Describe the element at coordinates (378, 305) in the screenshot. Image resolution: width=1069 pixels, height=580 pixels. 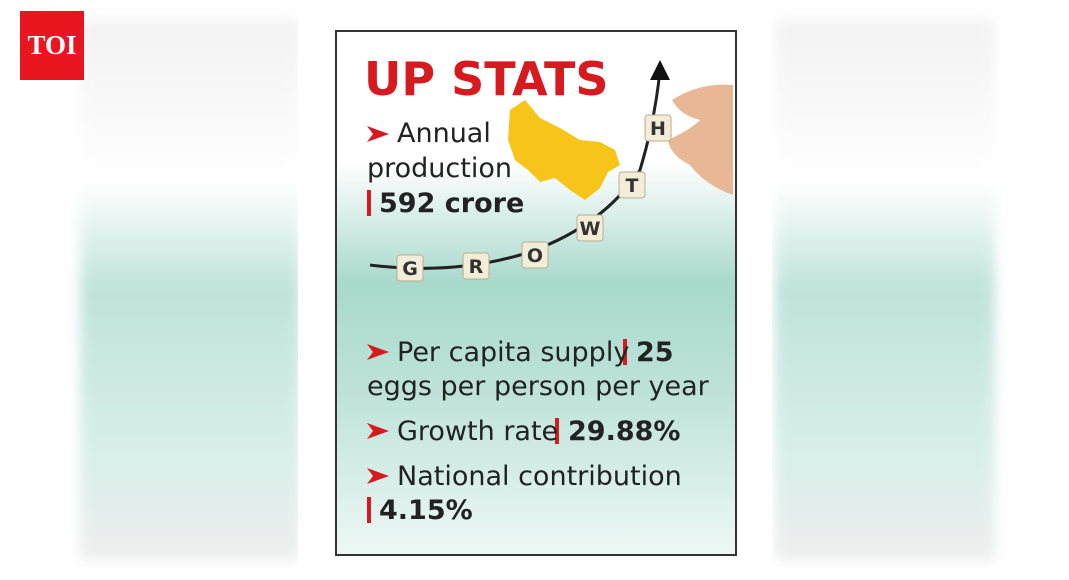
I see `bullets` at that location.